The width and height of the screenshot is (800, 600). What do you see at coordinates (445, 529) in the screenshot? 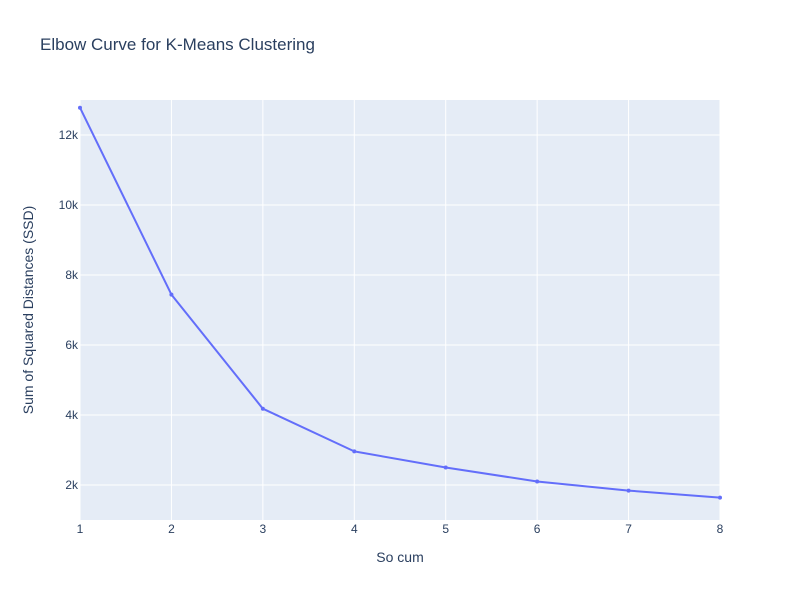
I see `x-tick-label: 5` at bounding box center [445, 529].